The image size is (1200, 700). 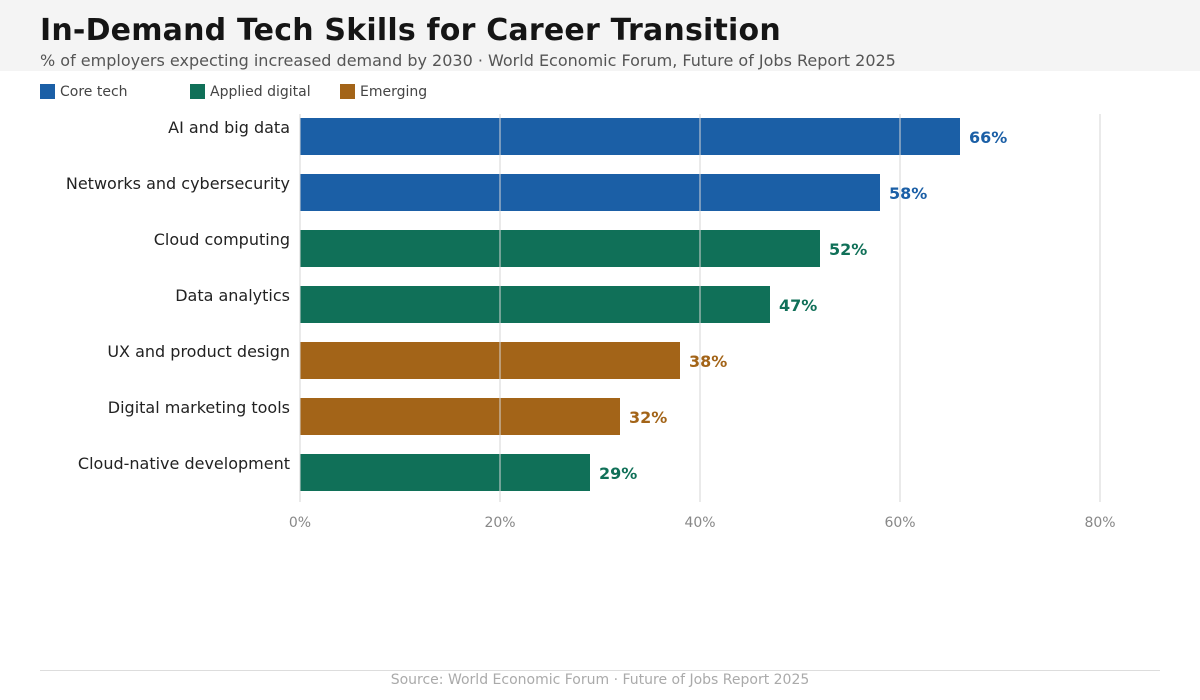 What do you see at coordinates (94, 92) in the screenshot?
I see `legend-label-core-tech: Core tech` at bounding box center [94, 92].